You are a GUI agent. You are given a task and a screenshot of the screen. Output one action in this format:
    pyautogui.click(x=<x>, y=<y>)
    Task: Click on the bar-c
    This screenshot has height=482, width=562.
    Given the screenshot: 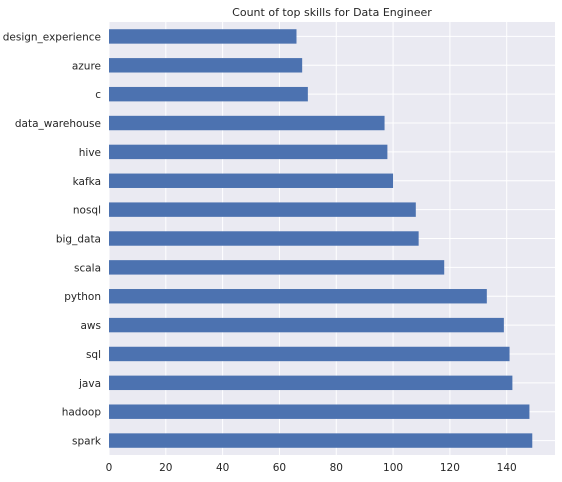 What is the action you would take?
    pyautogui.click(x=208, y=94)
    